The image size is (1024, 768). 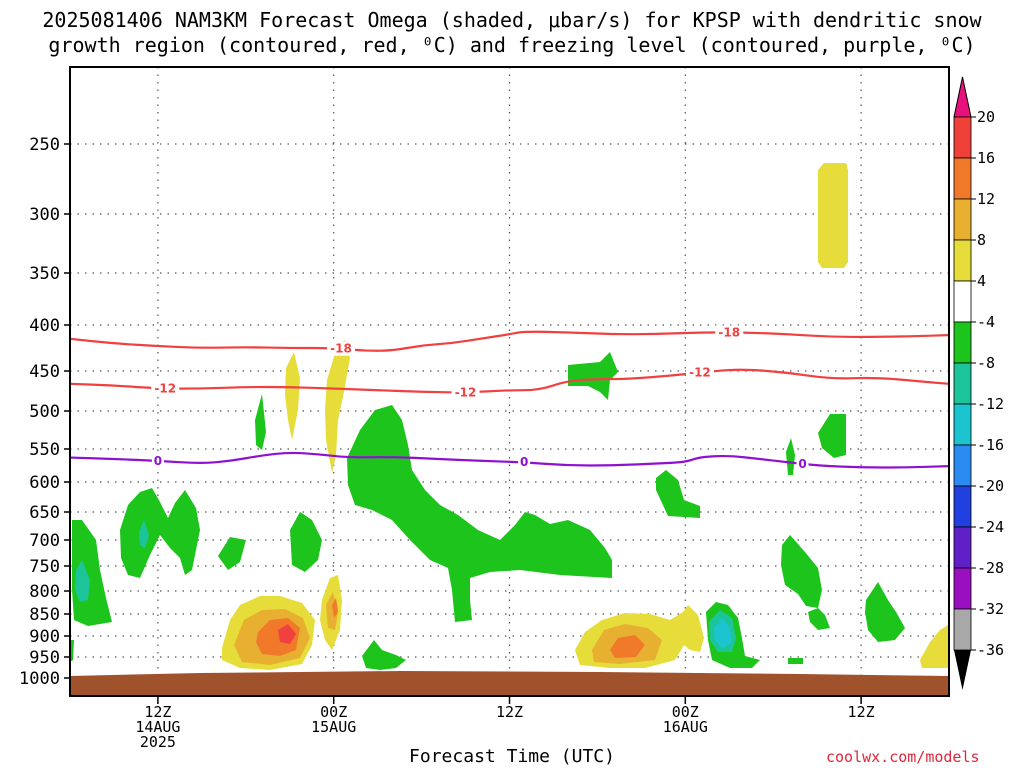 What do you see at coordinates (962, 670) in the screenshot?
I see `colorbar-bottom-cap` at bounding box center [962, 670].